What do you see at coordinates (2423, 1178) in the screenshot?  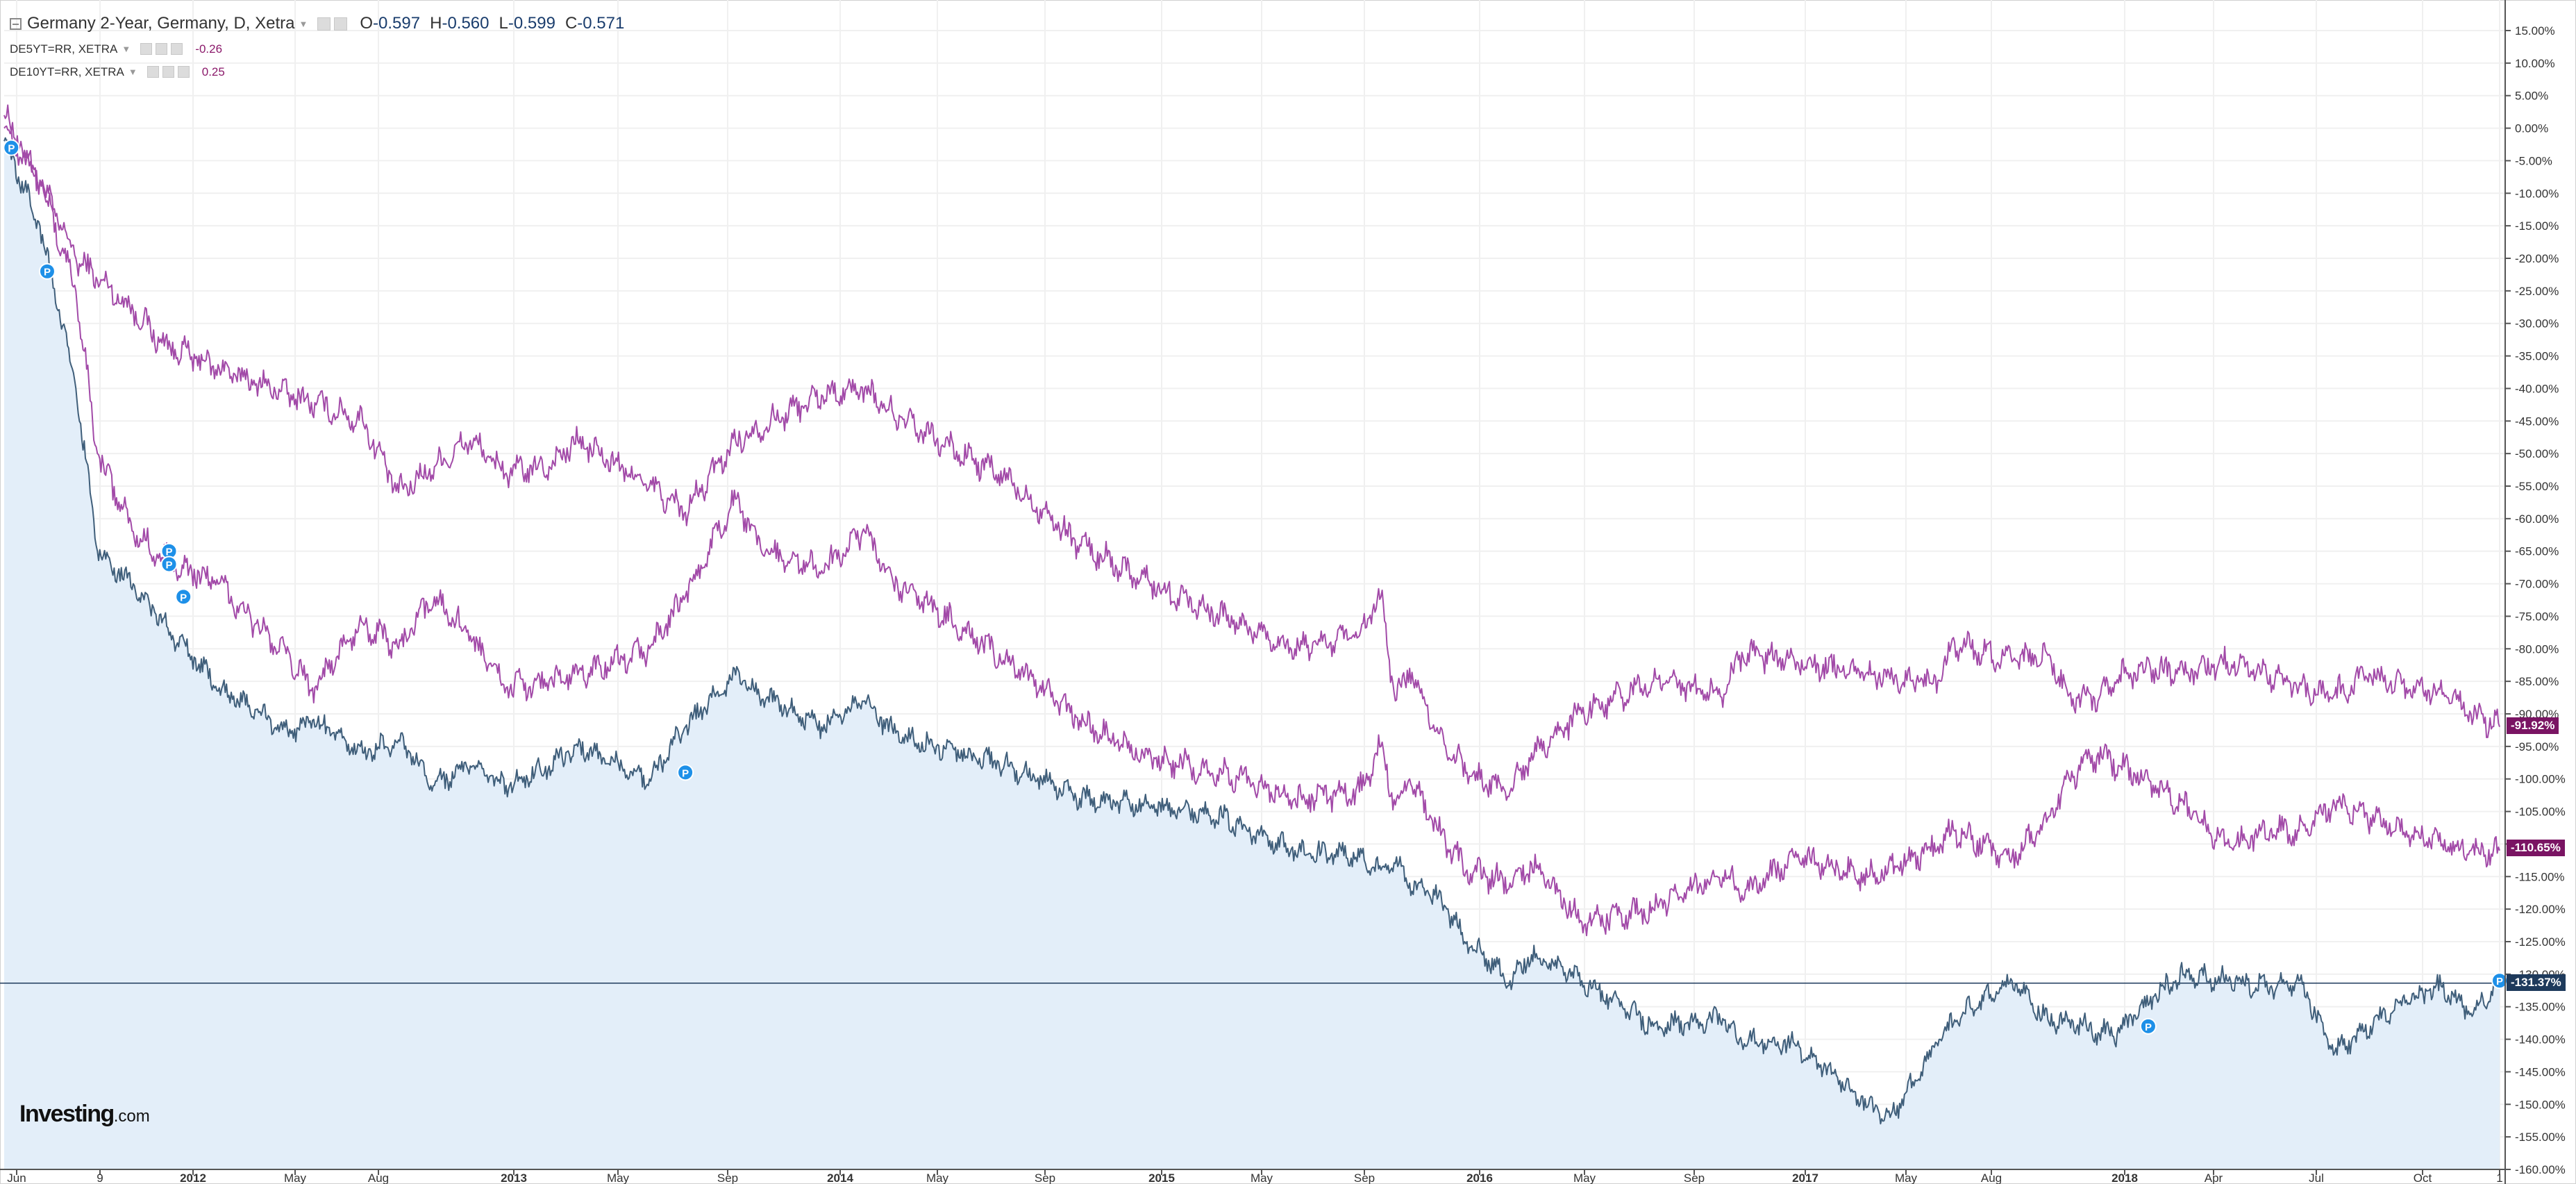 I see `x-tick-label: Oct` at bounding box center [2423, 1178].